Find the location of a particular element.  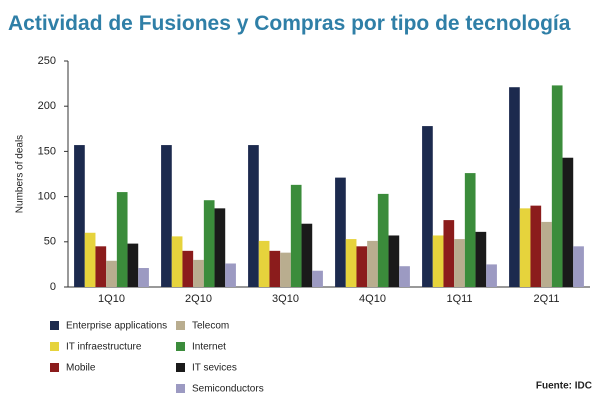

y-tick-label: 50 is located at coordinates (50, 242).